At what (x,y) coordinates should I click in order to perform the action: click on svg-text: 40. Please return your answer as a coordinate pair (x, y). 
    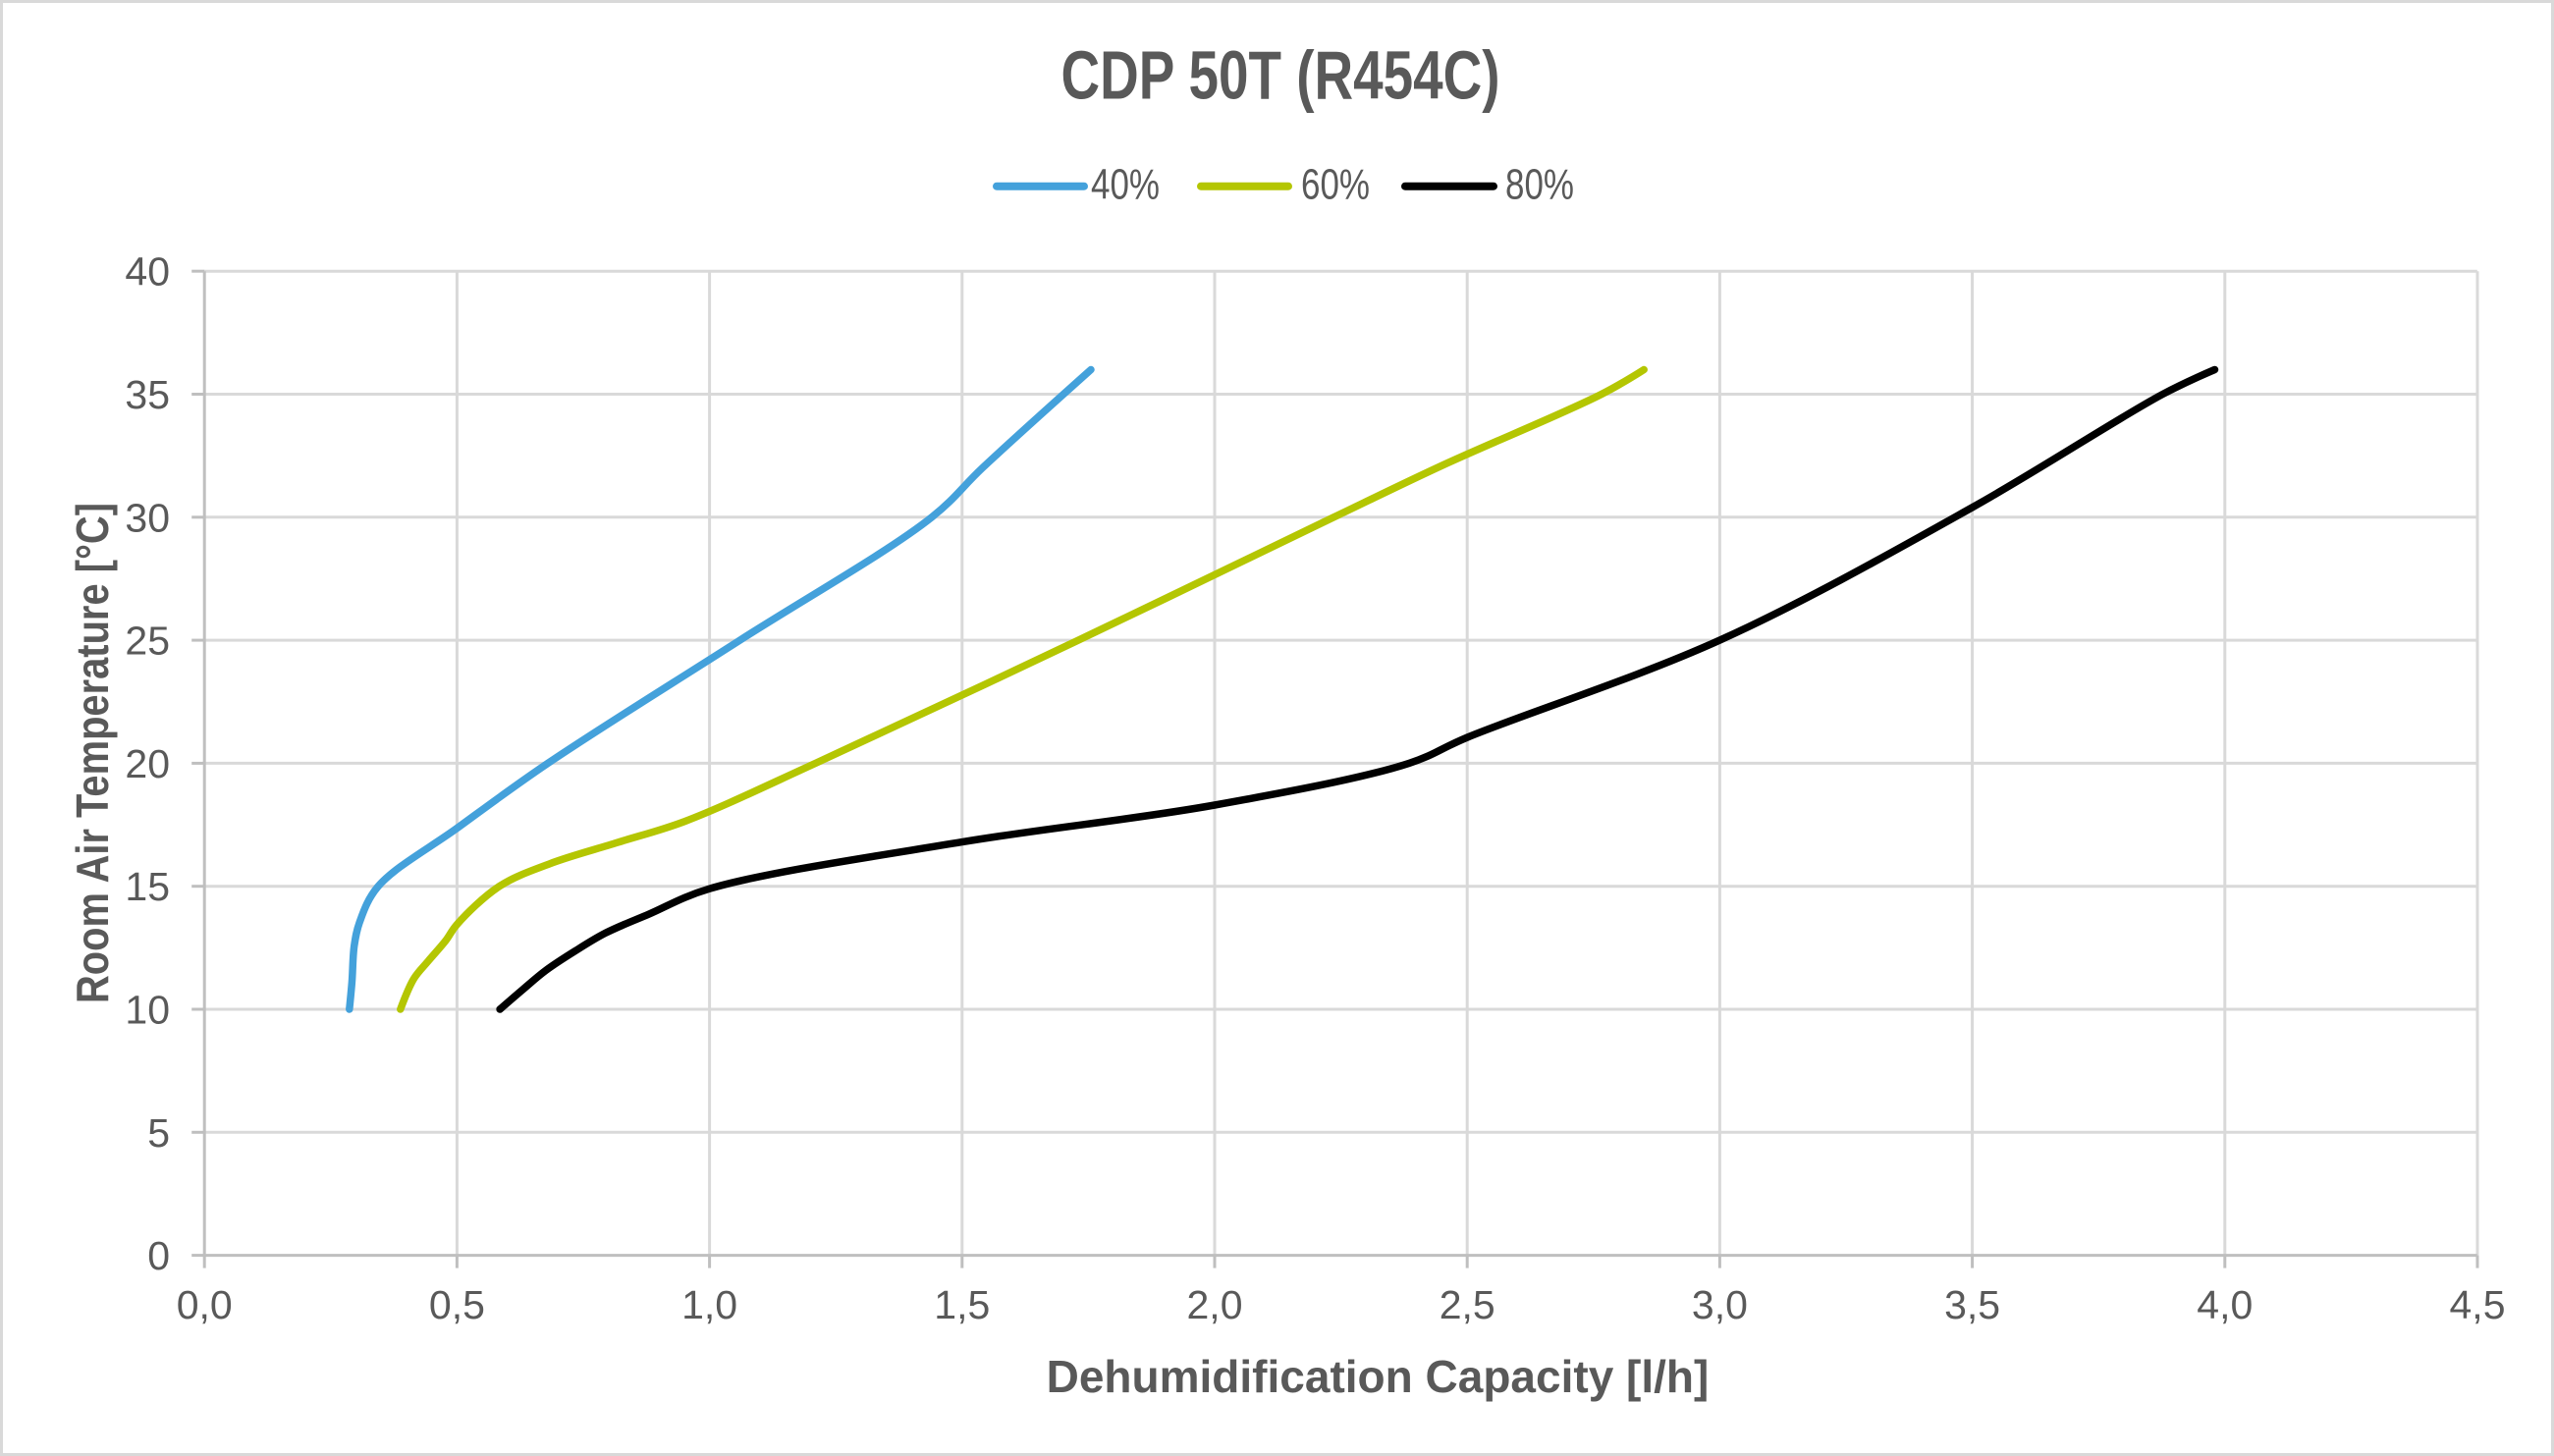
    Looking at the image, I should click on (147, 272).